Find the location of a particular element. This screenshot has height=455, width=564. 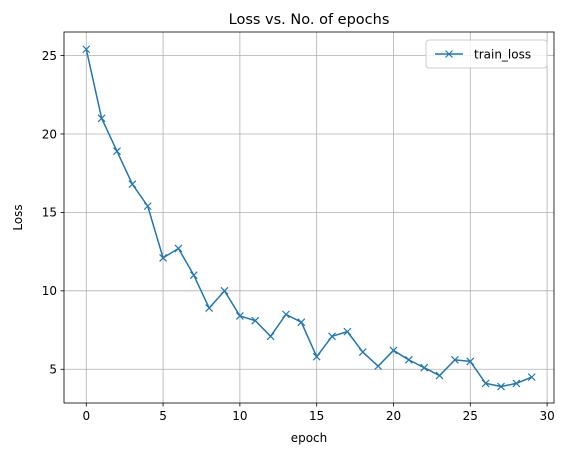

legend-frame is located at coordinates (486, 54).